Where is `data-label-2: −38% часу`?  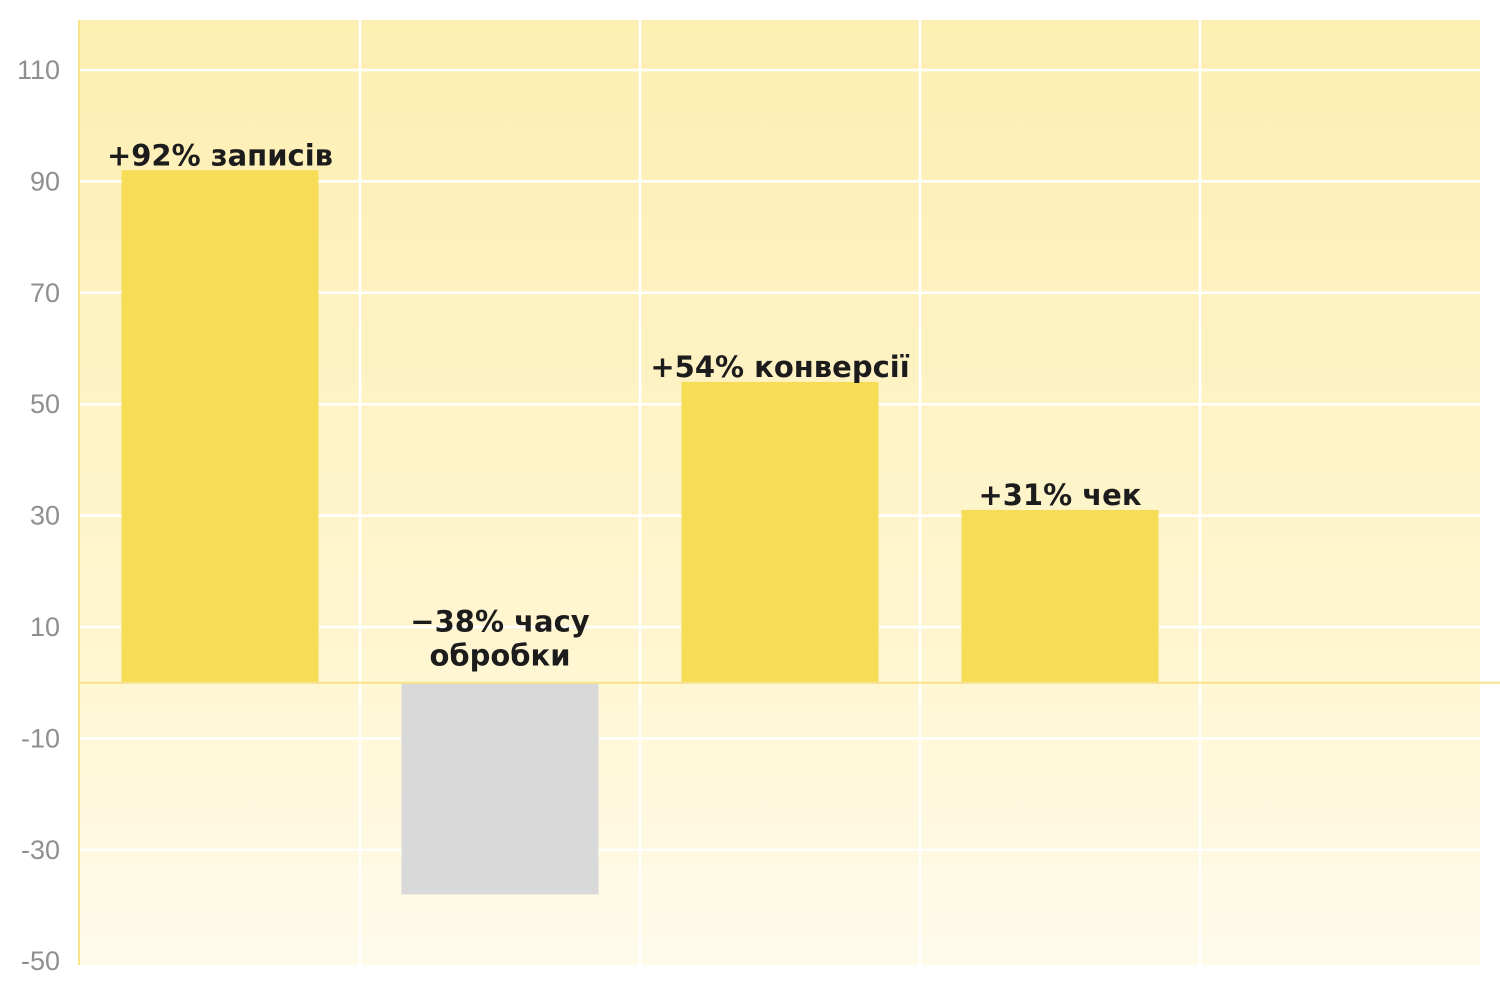
data-label-2: −38% часу is located at coordinates (499, 622).